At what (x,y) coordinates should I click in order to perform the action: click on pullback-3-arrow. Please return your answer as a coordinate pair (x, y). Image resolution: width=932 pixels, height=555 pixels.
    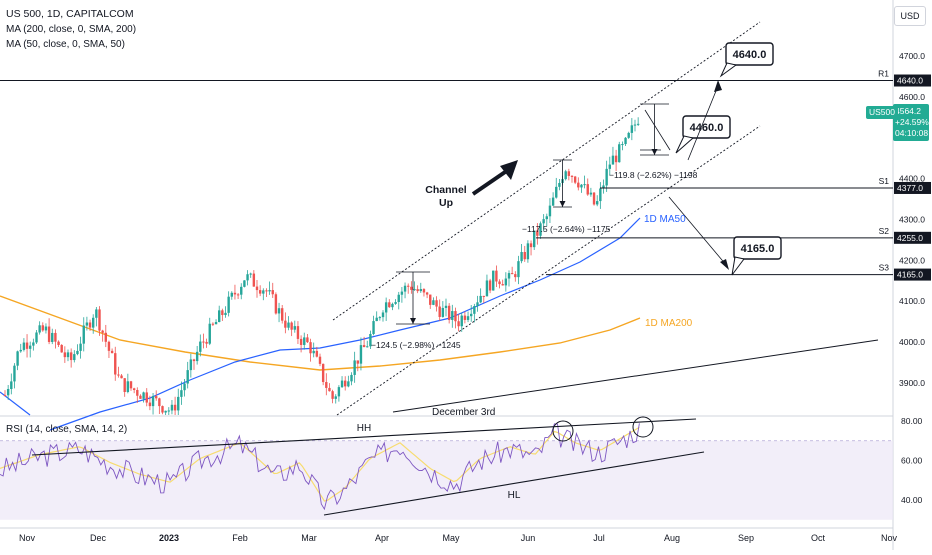
    Looking at the image, I should click on (654, 152).